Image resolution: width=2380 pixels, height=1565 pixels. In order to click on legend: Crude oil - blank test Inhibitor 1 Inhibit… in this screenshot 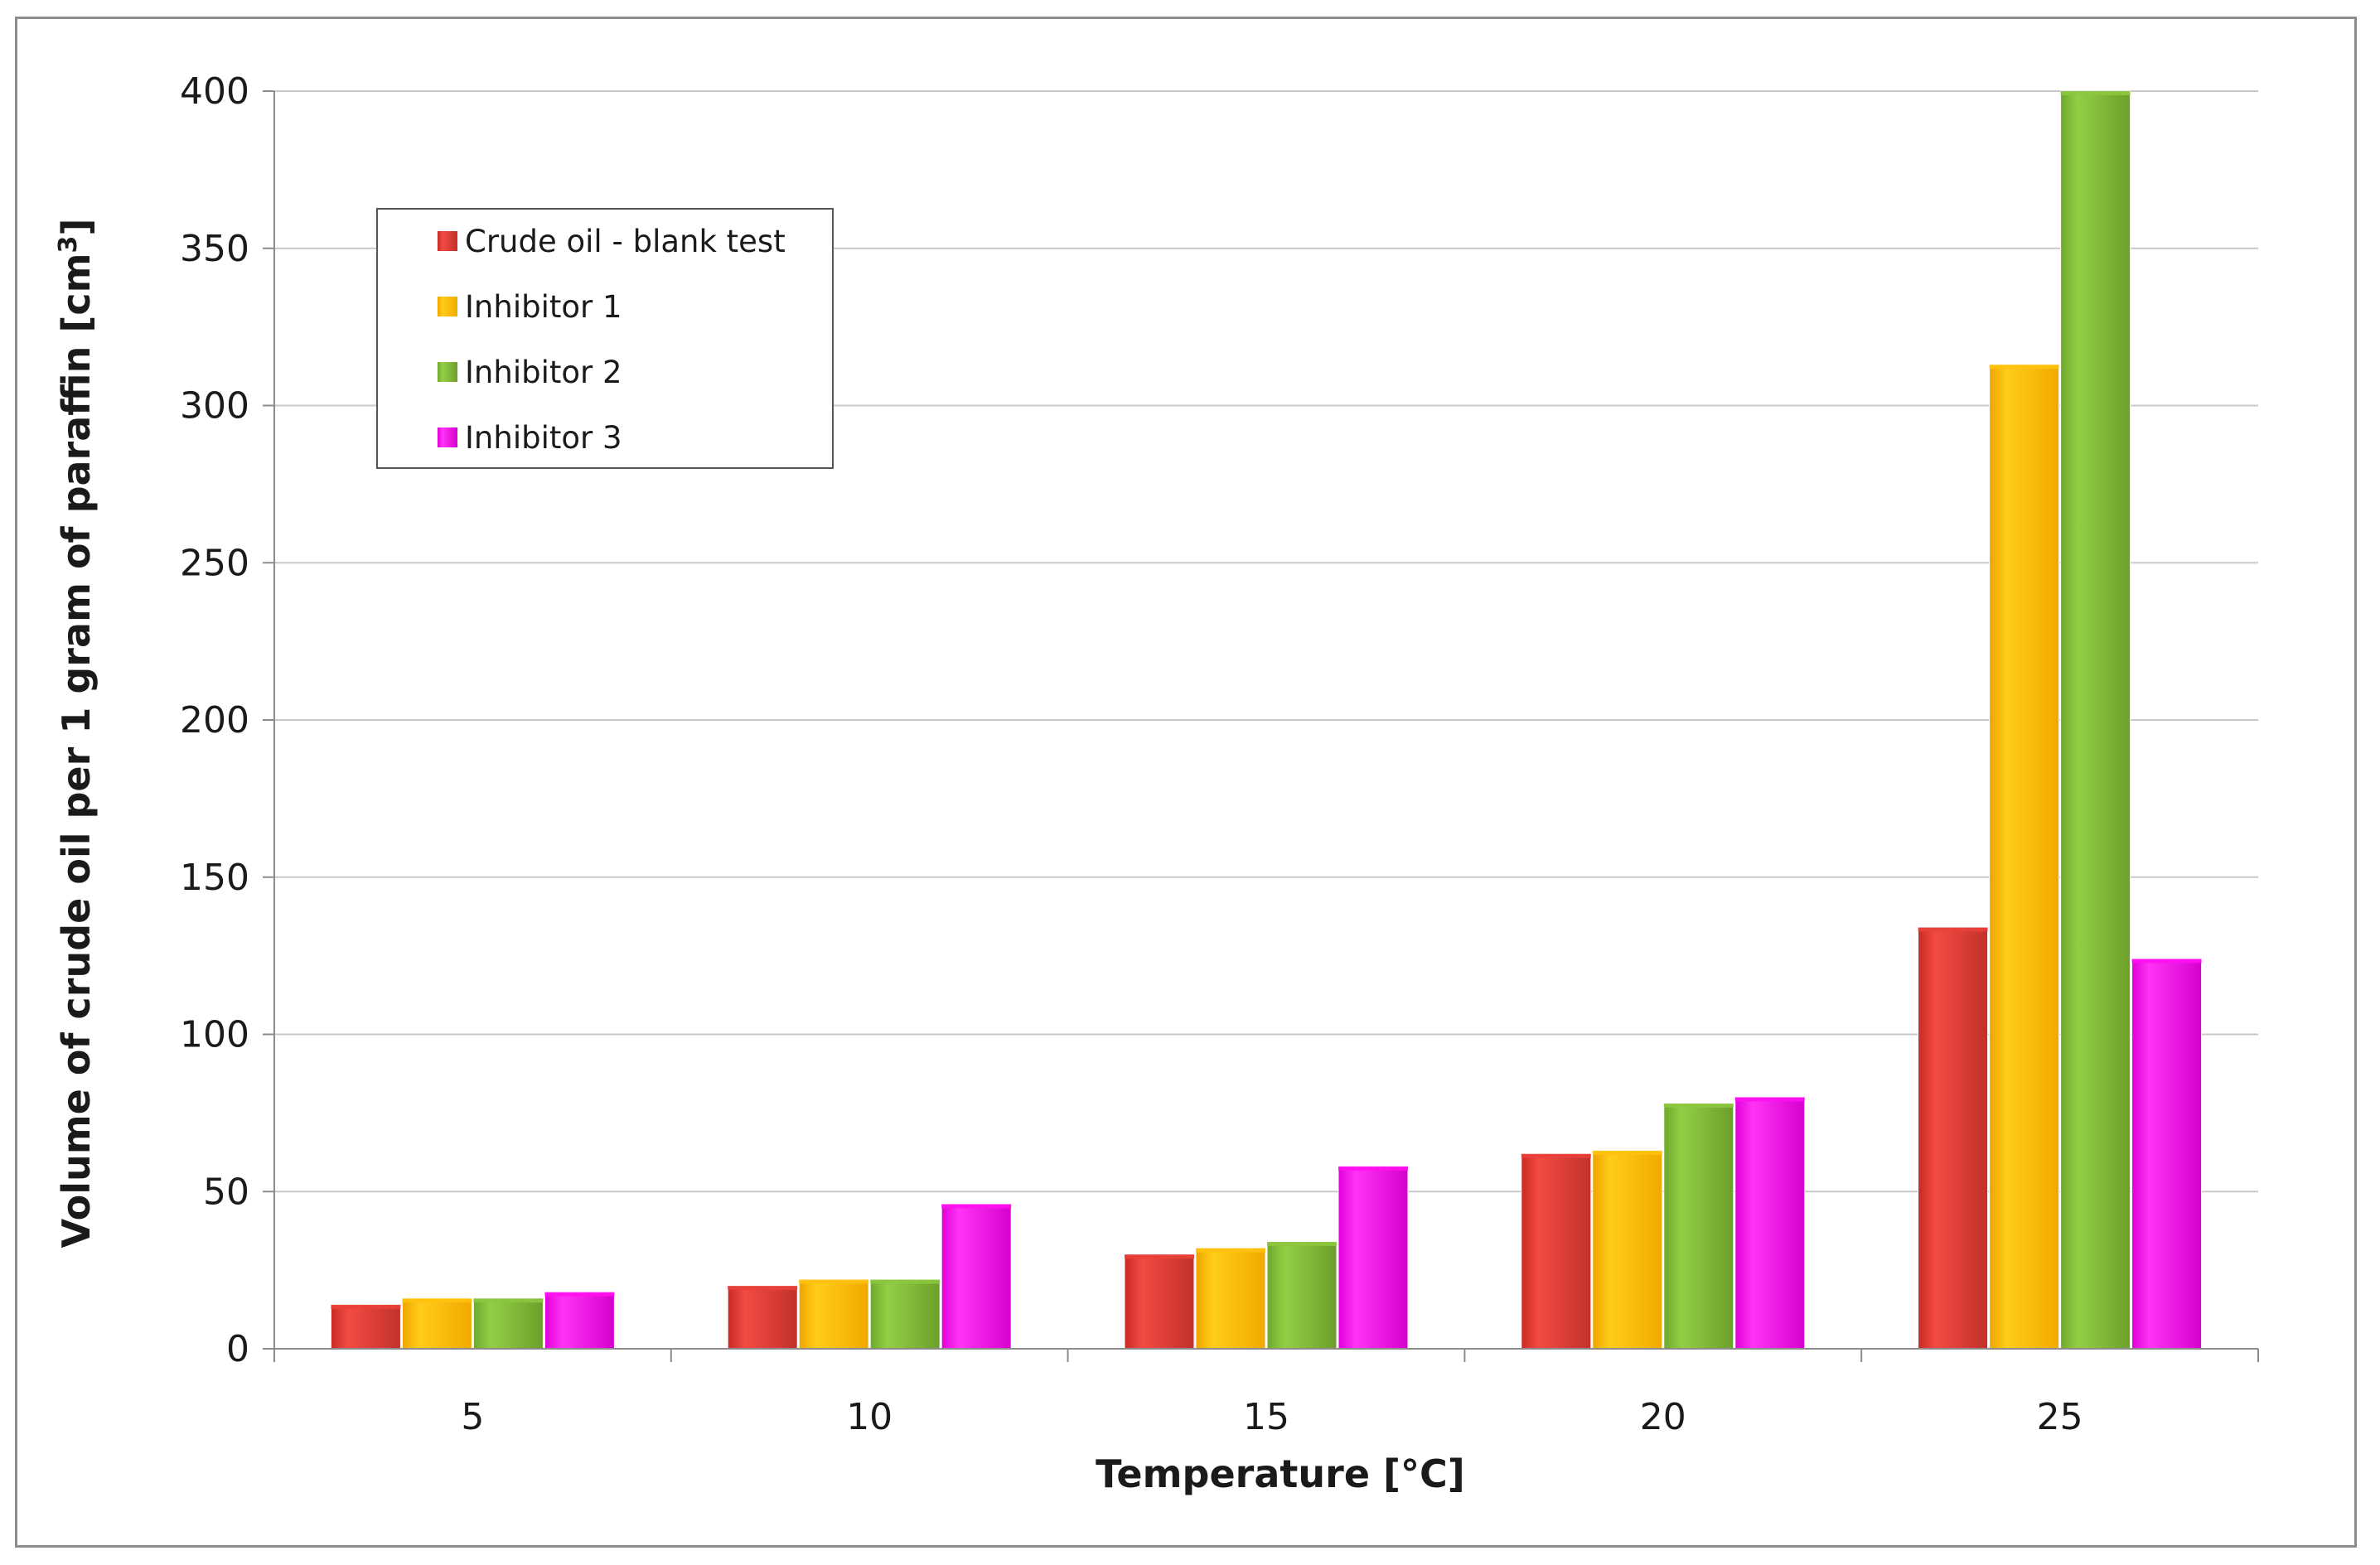, I will do `click(605, 338)`.